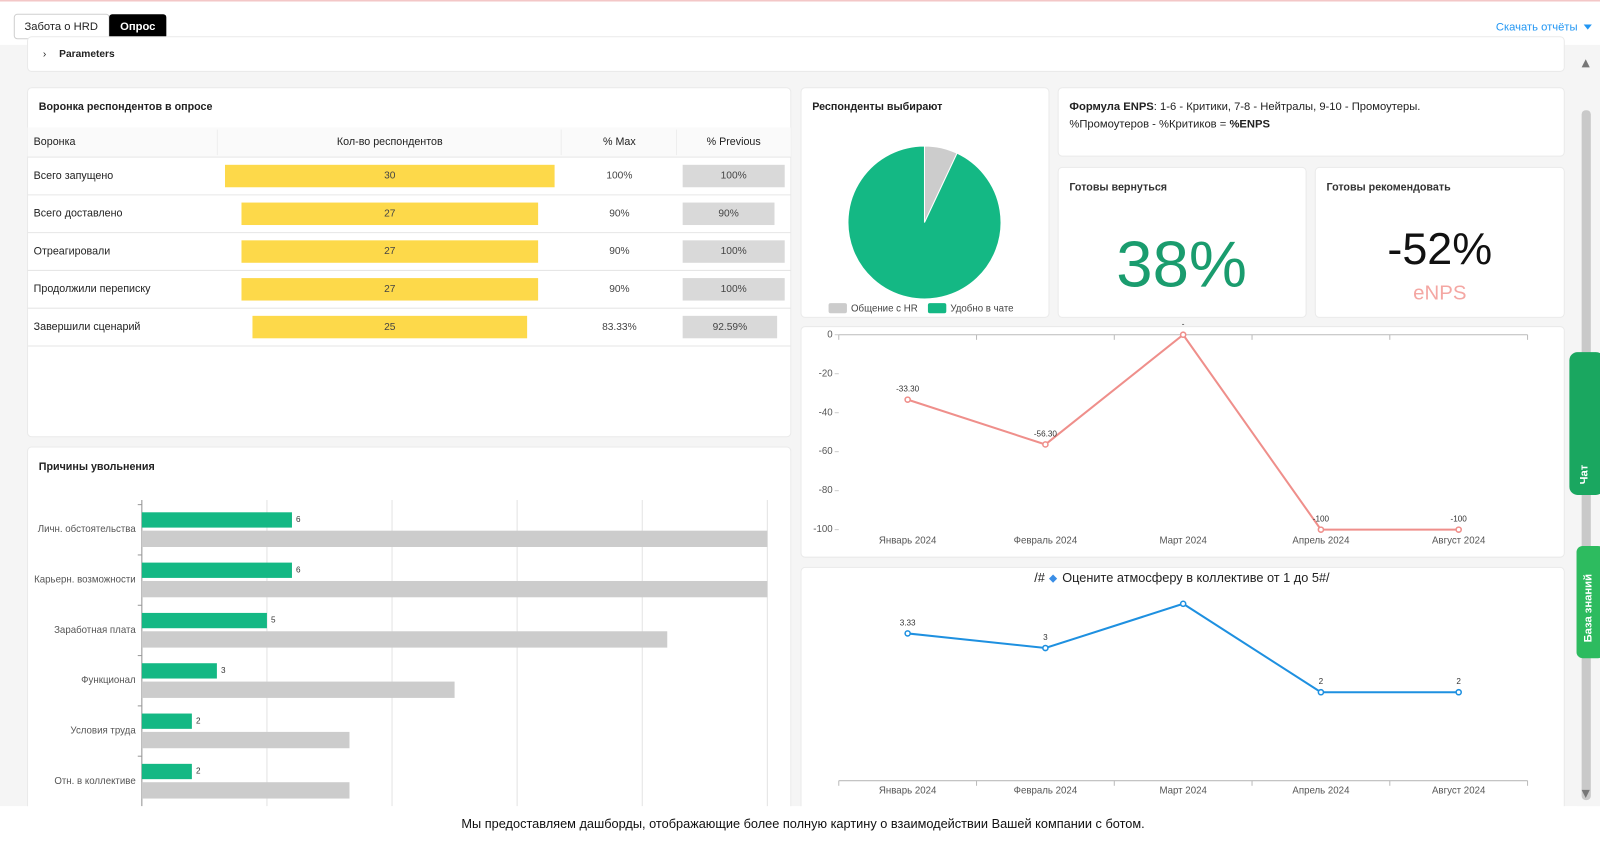 This screenshot has width=1600, height=846. What do you see at coordinates (1249, 124) in the screenshot?
I see `formula-result: %ENPS` at bounding box center [1249, 124].